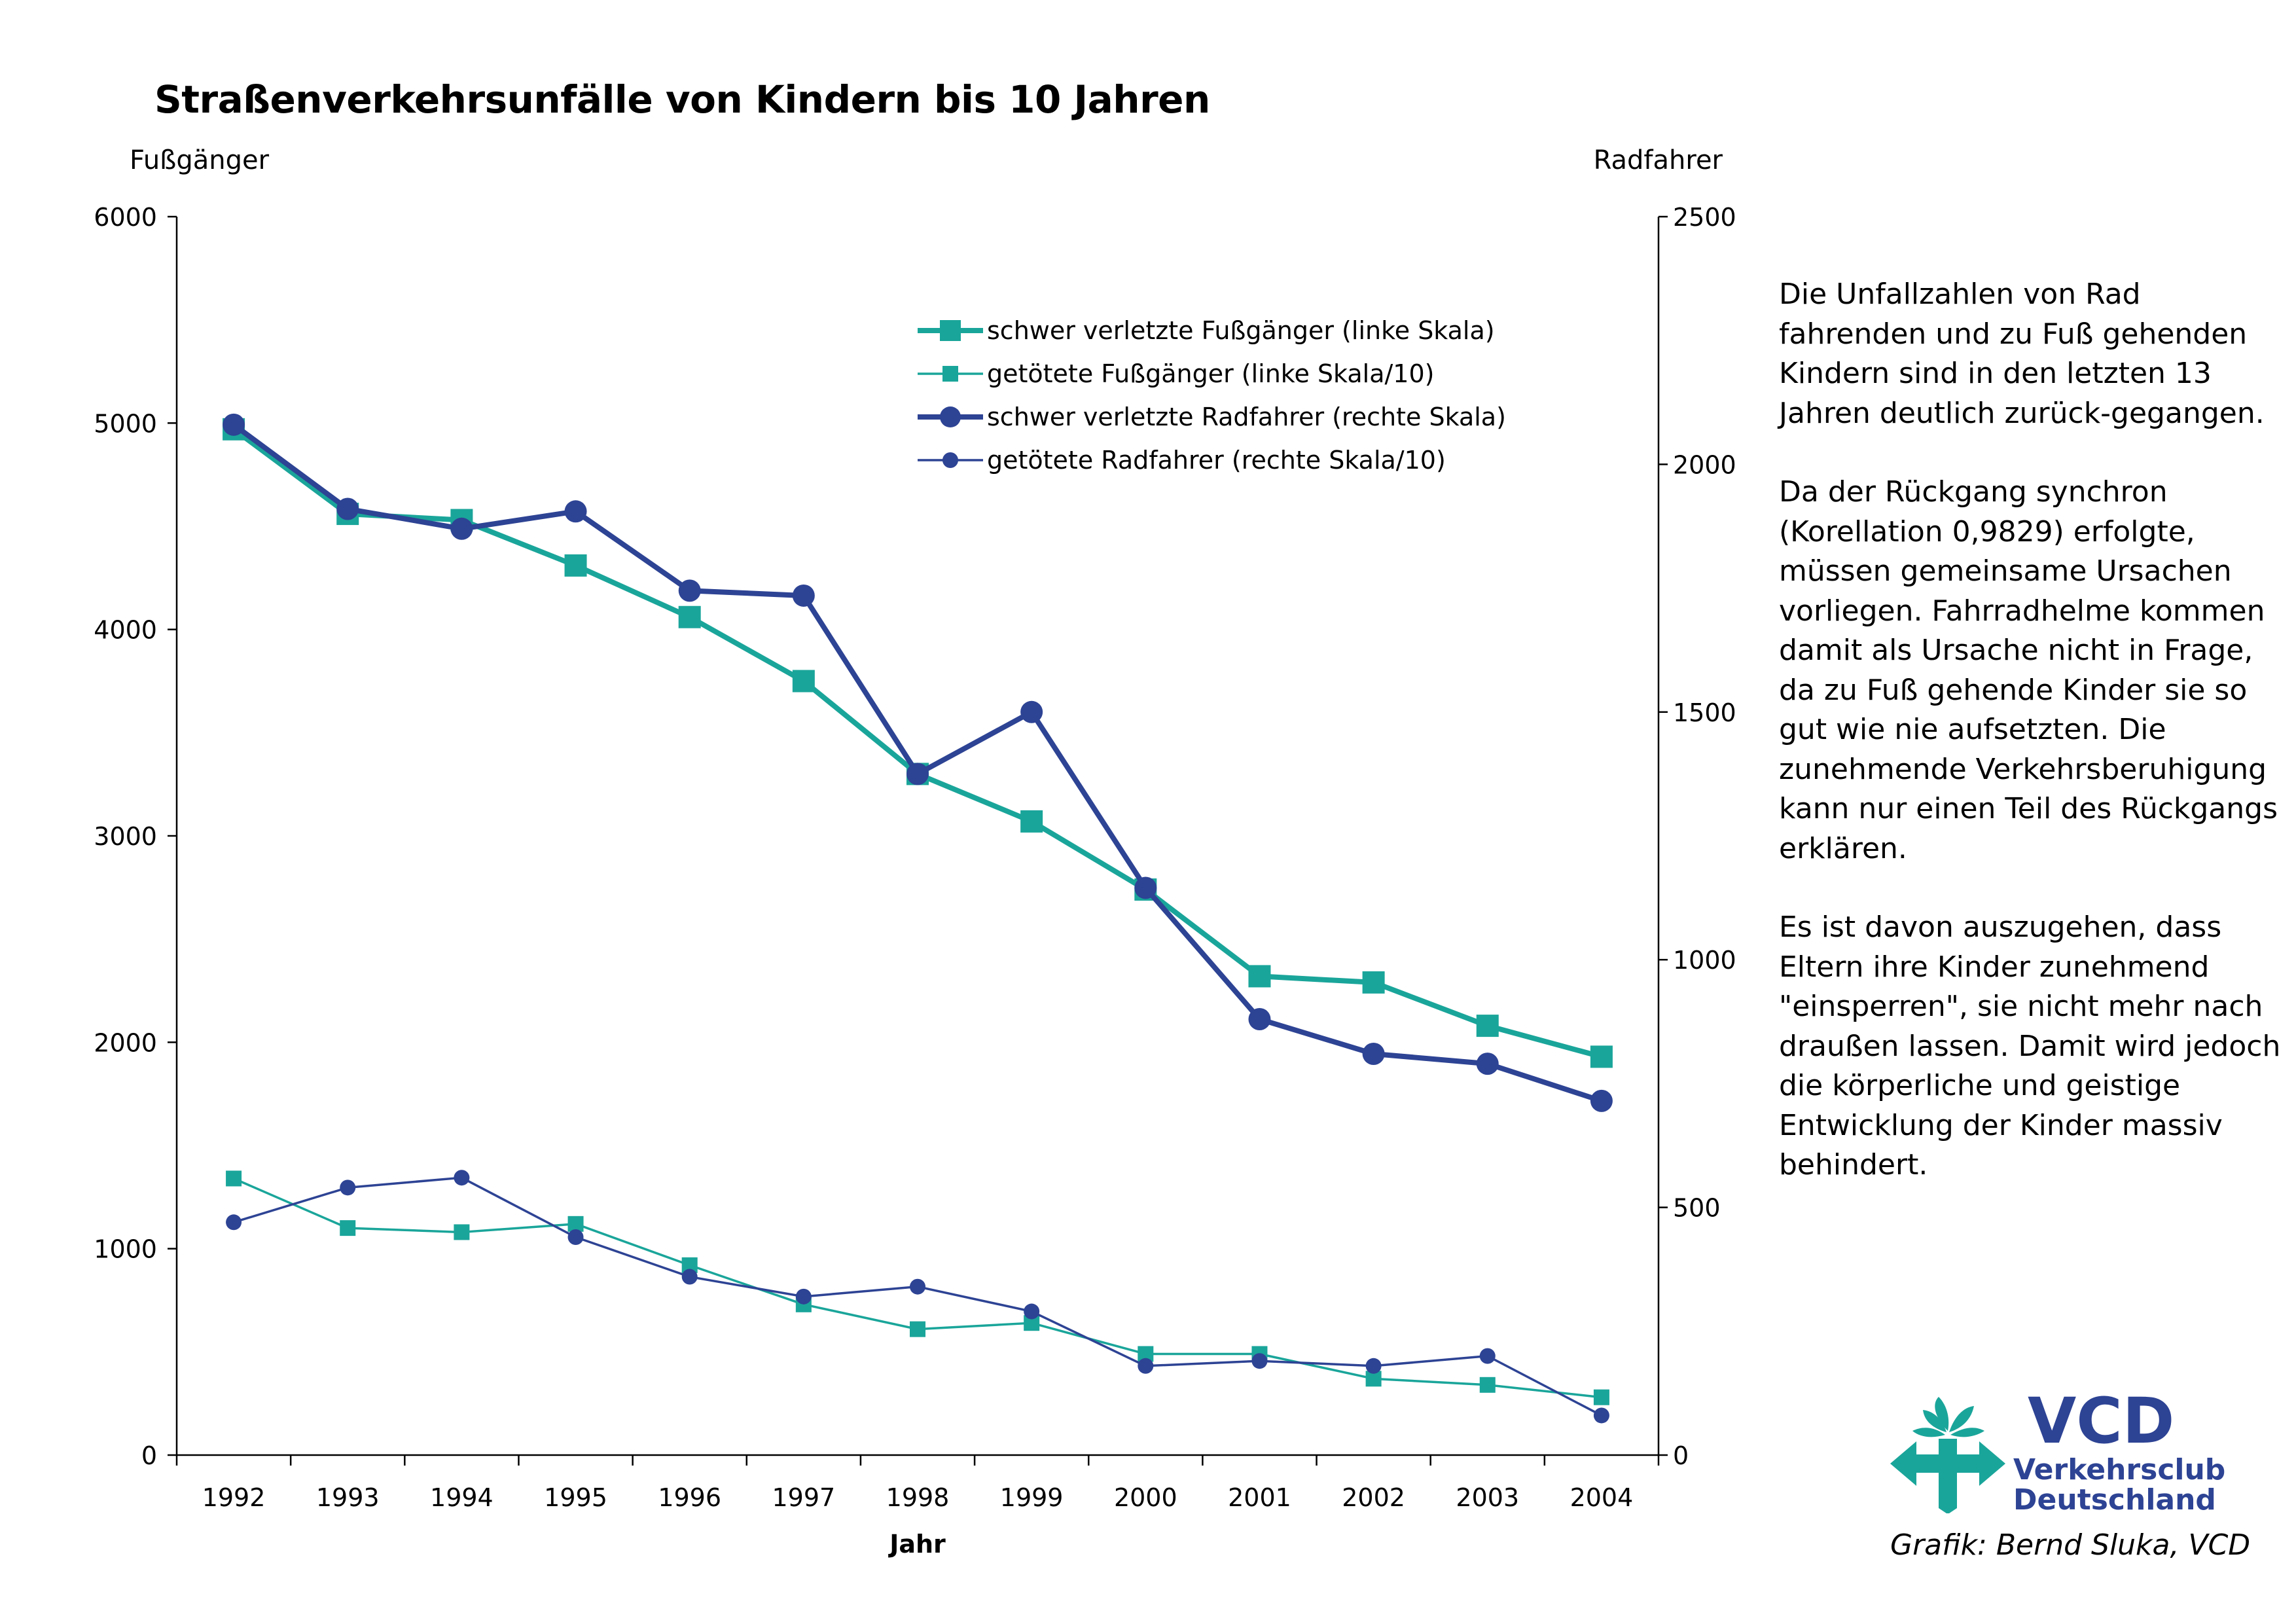 This screenshot has width=2296, height=1622. Describe the element at coordinates (1704, 464) in the screenshot. I see `y-tick-label-right: 2000` at that location.